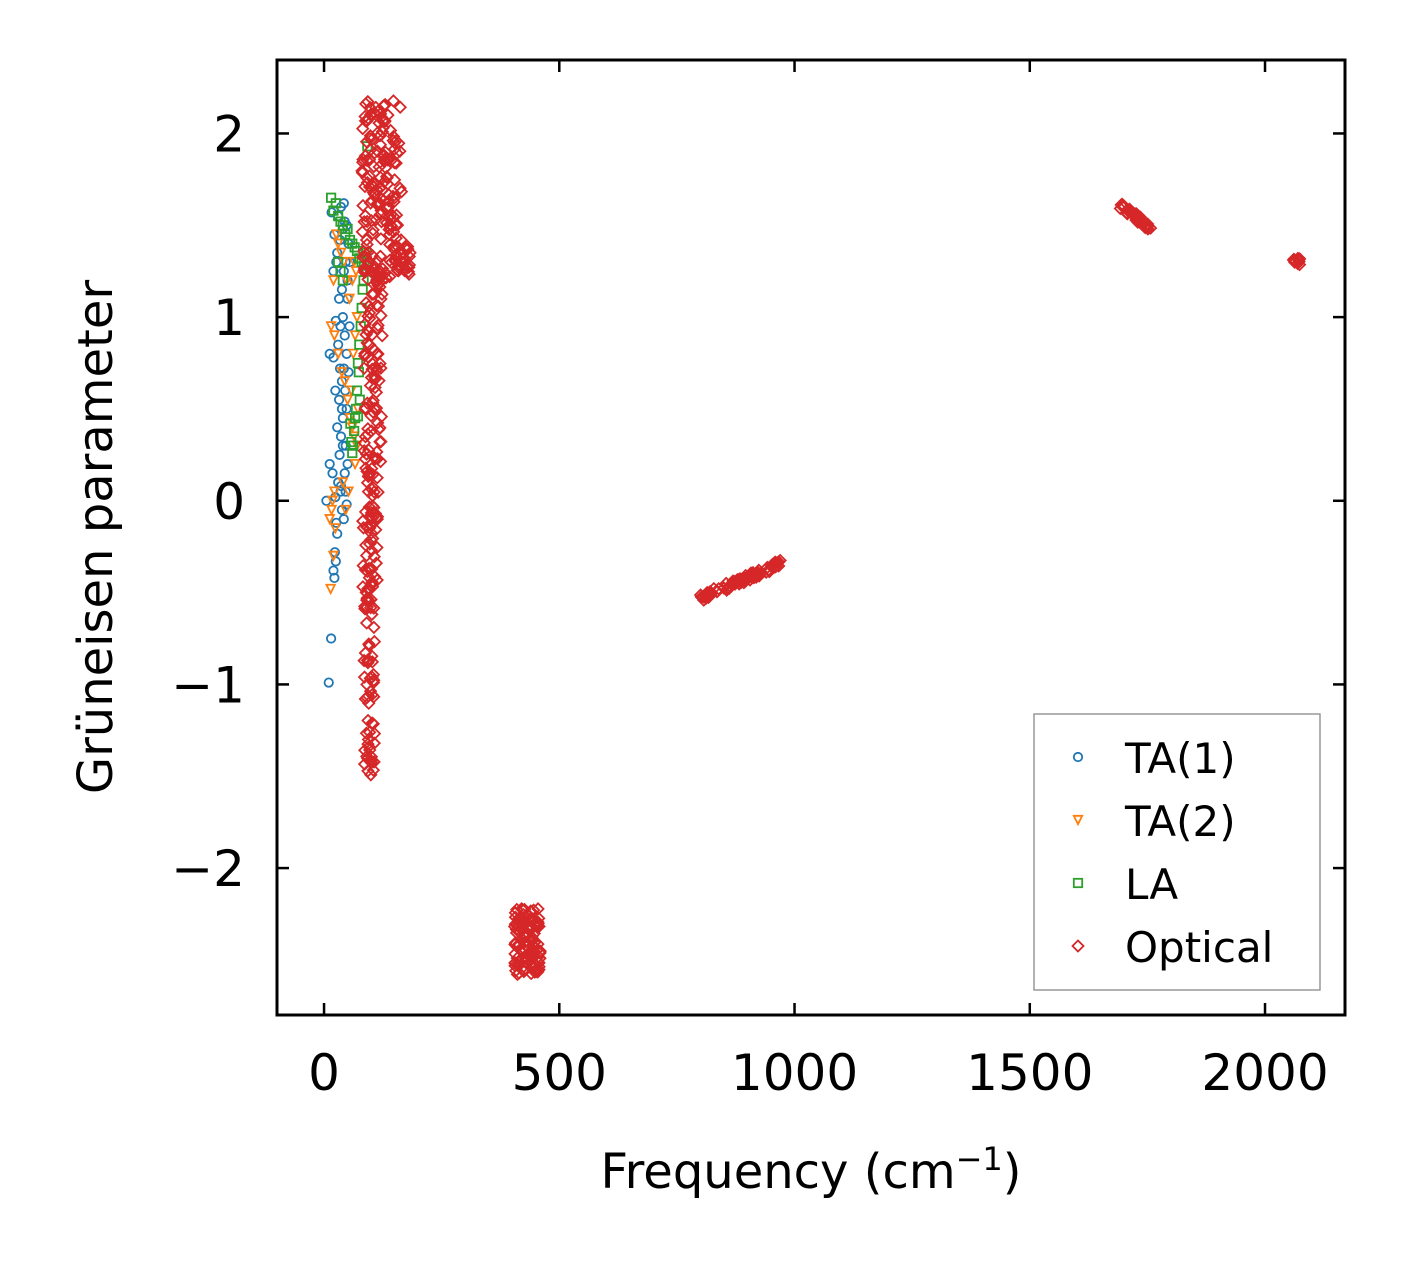  What do you see at coordinates (96, 537) in the screenshot?
I see `y-axis-label: Grüneisen parameter` at bounding box center [96, 537].